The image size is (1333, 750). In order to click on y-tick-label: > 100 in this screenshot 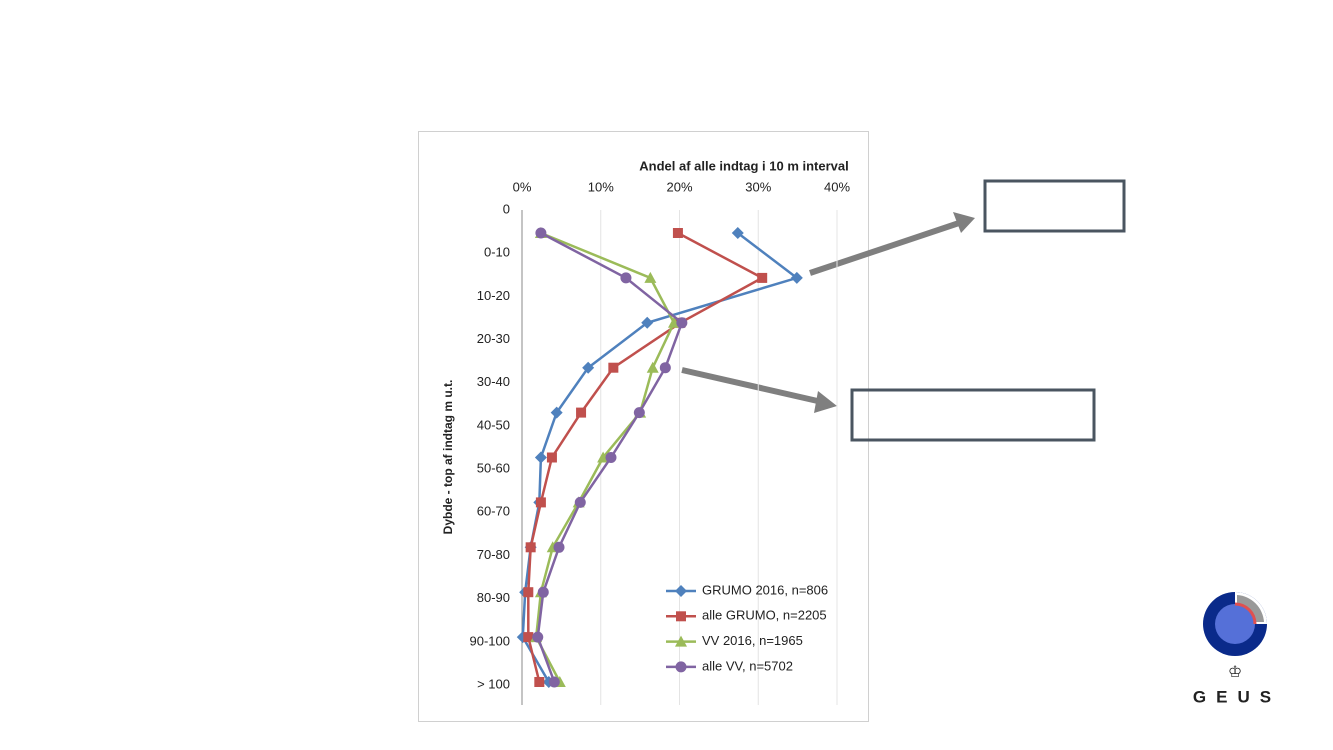, I will do `click(493, 683)`.